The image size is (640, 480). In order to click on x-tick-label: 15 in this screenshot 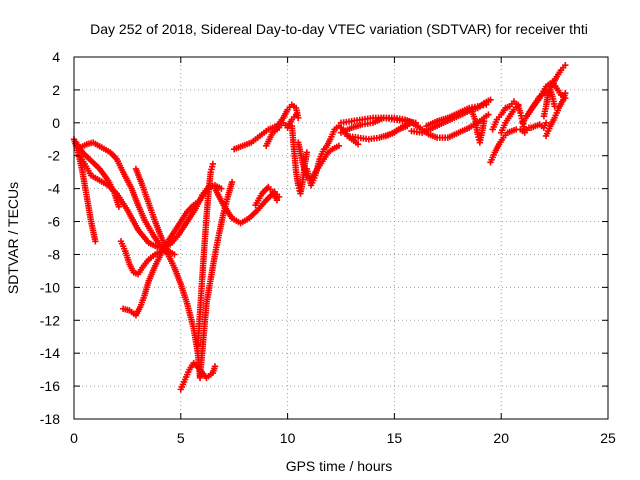, I will do `click(395, 438)`.